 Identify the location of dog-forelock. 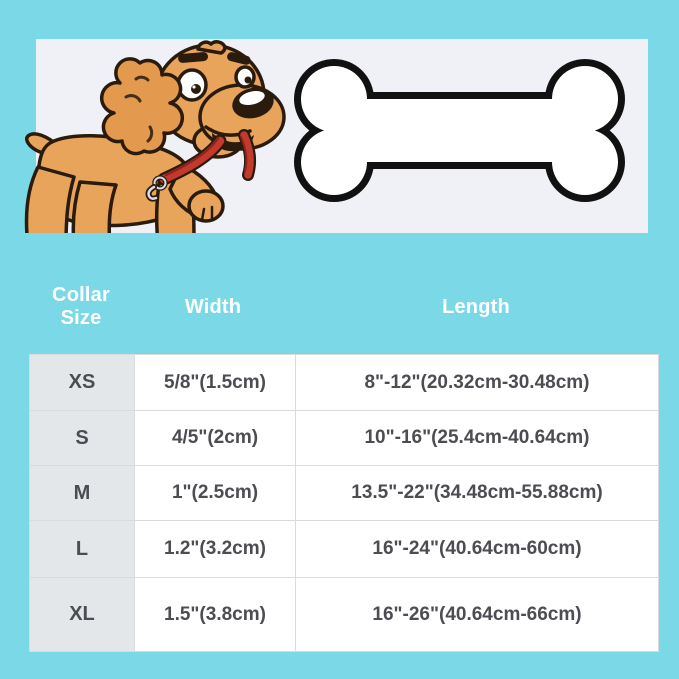
(211, 47).